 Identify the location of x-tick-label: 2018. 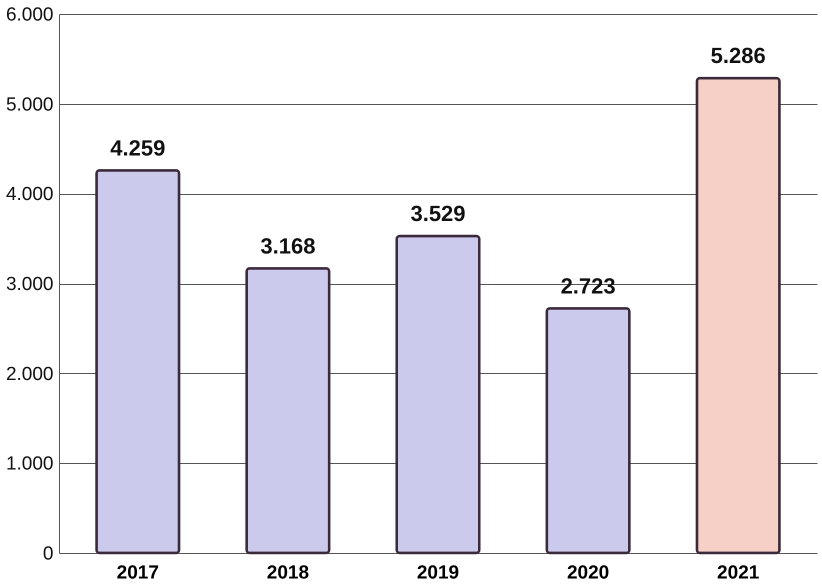
(288, 573).